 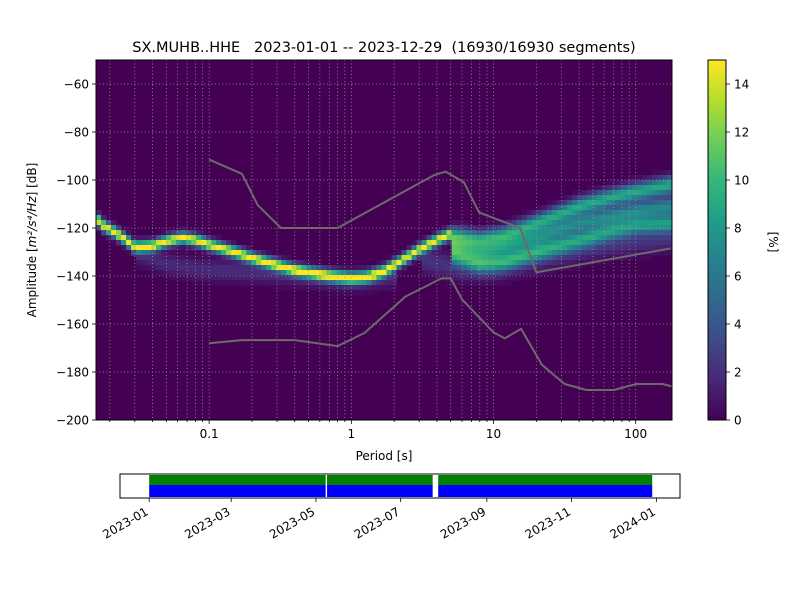 I want to click on x-tick-label: 1, so click(x=352, y=434).